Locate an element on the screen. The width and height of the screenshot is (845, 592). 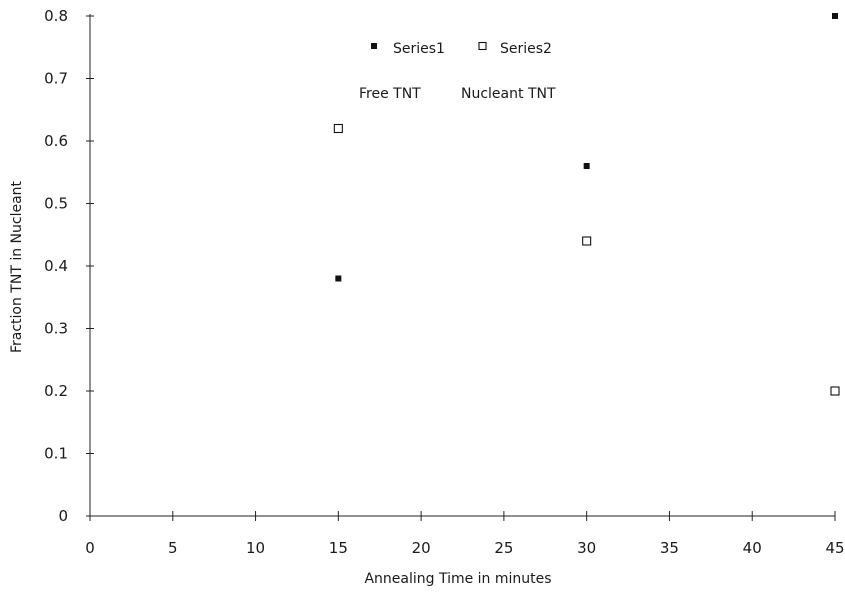
x-tick-label: 40 is located at coordinates (752, 548).